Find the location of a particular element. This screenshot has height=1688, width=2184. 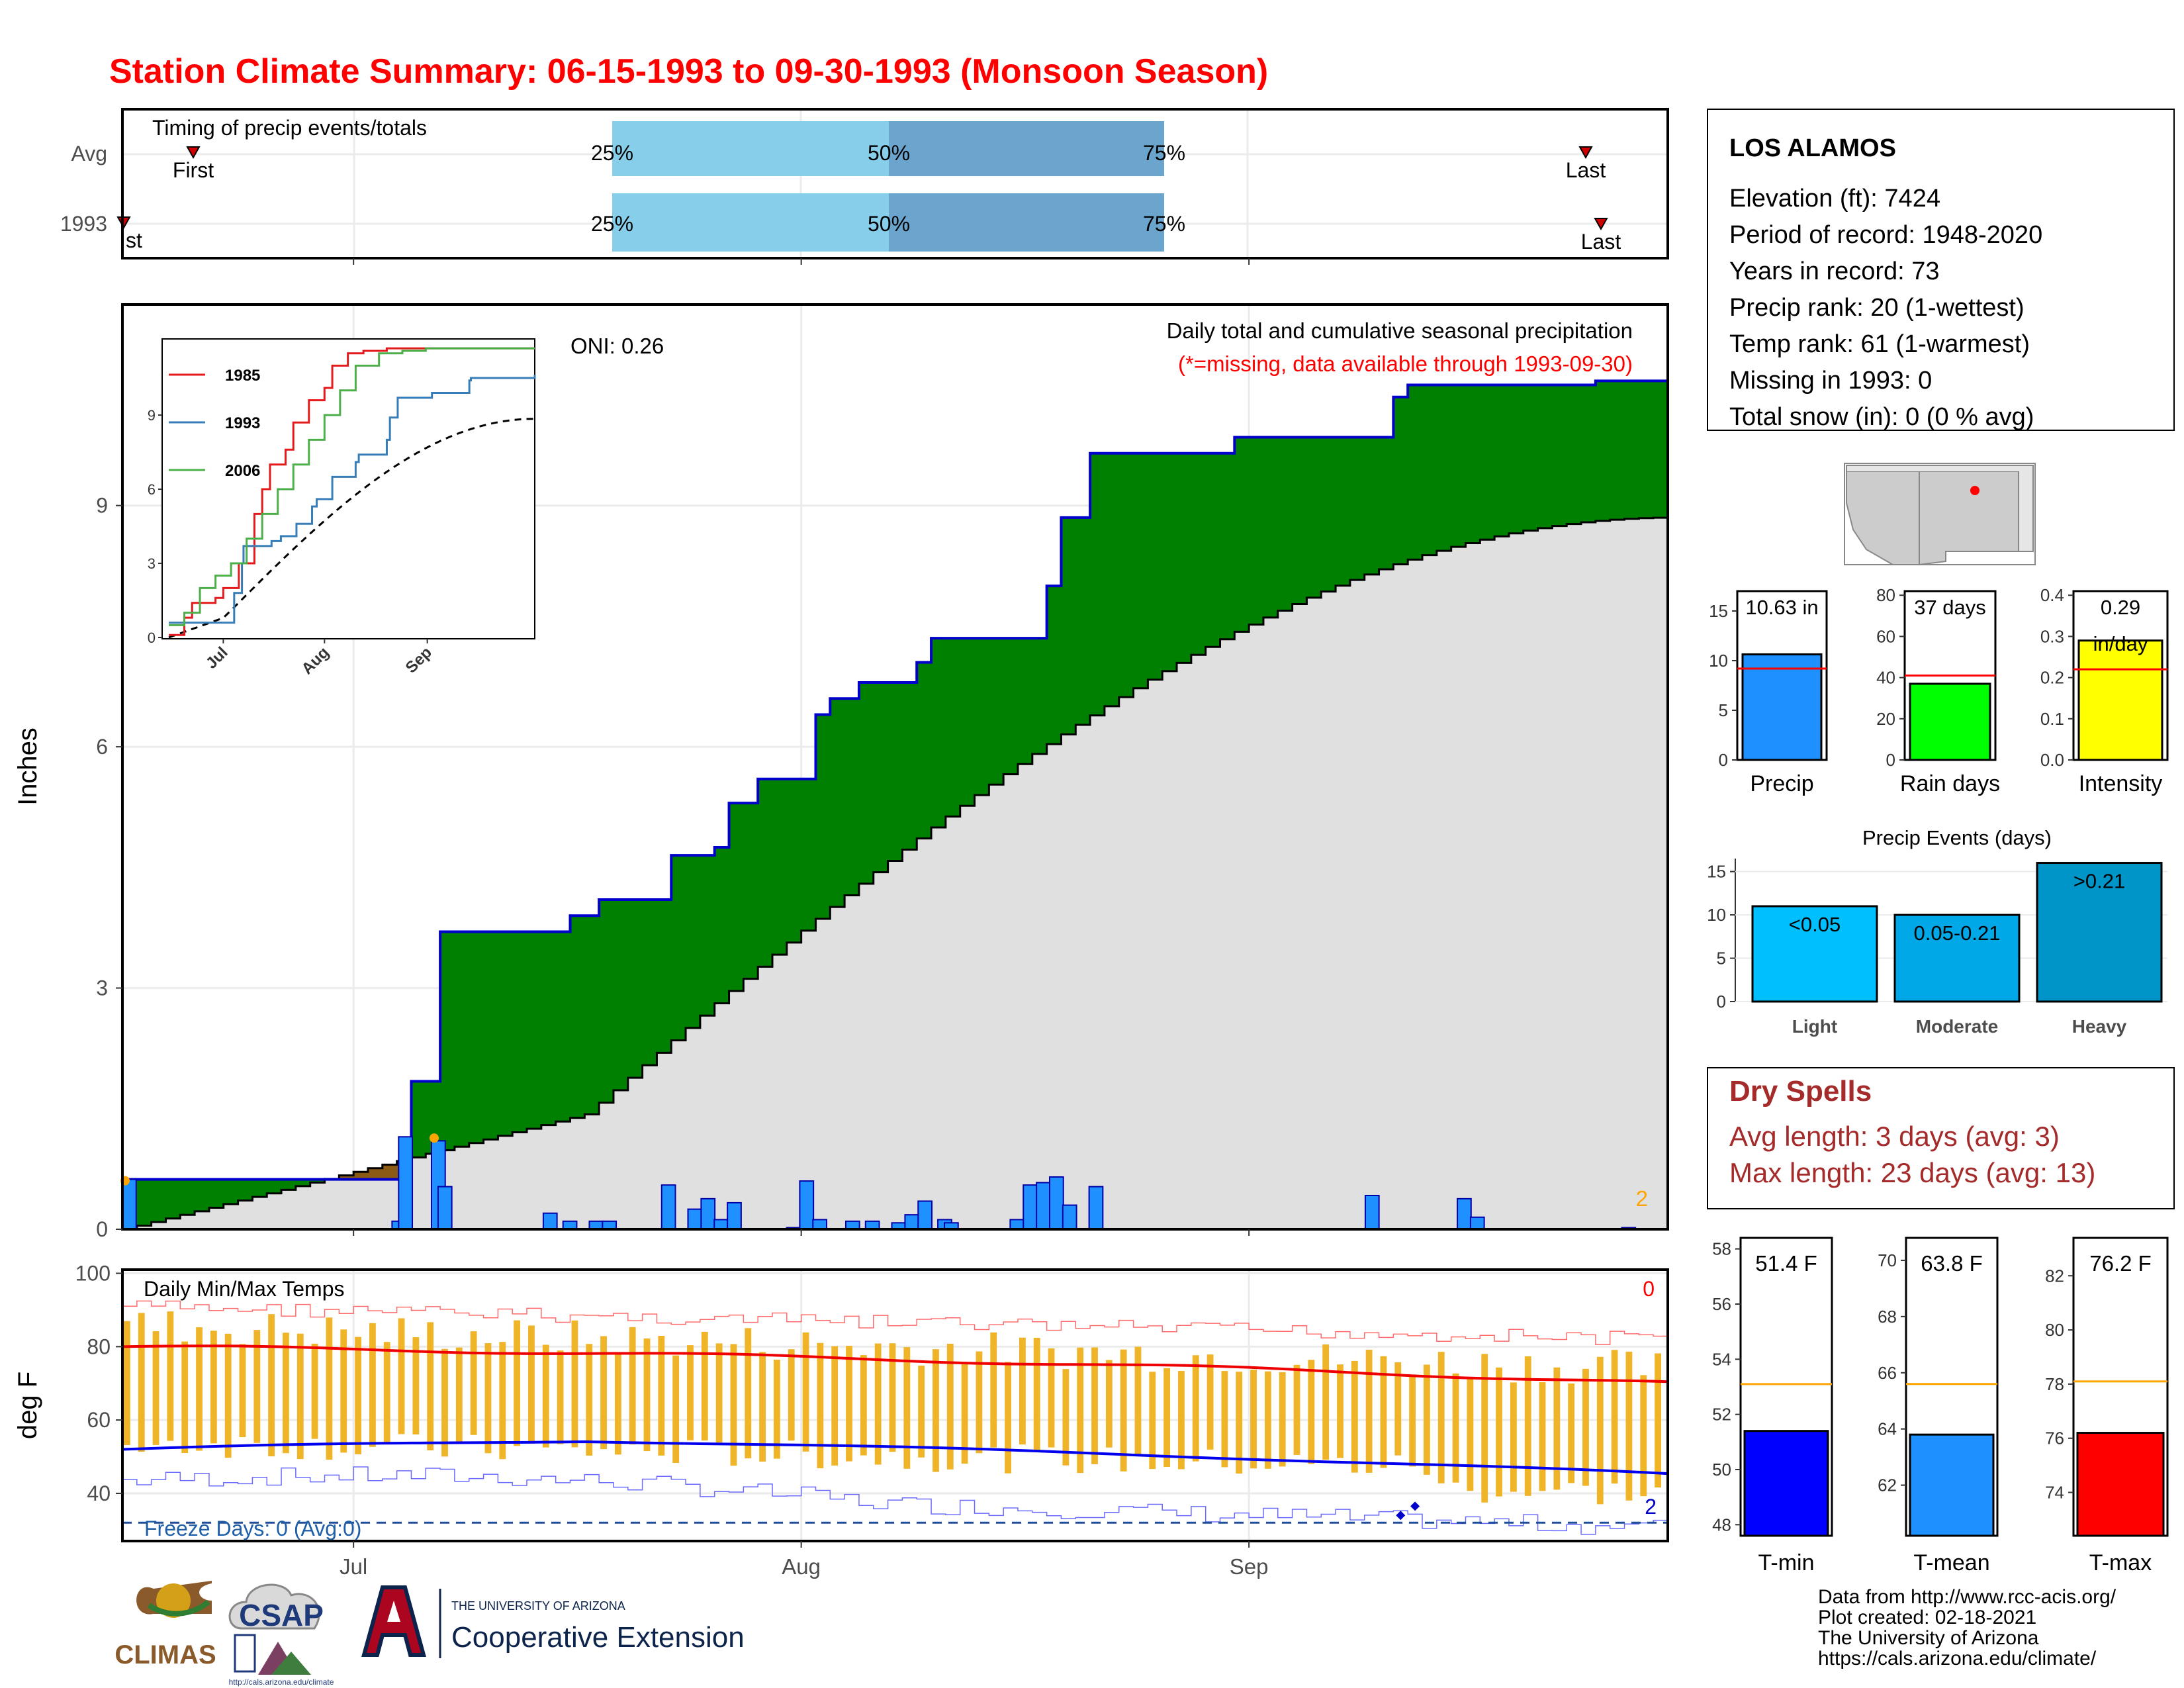

temp-ytick-40: 40 is located at coordinates (99, 1493).